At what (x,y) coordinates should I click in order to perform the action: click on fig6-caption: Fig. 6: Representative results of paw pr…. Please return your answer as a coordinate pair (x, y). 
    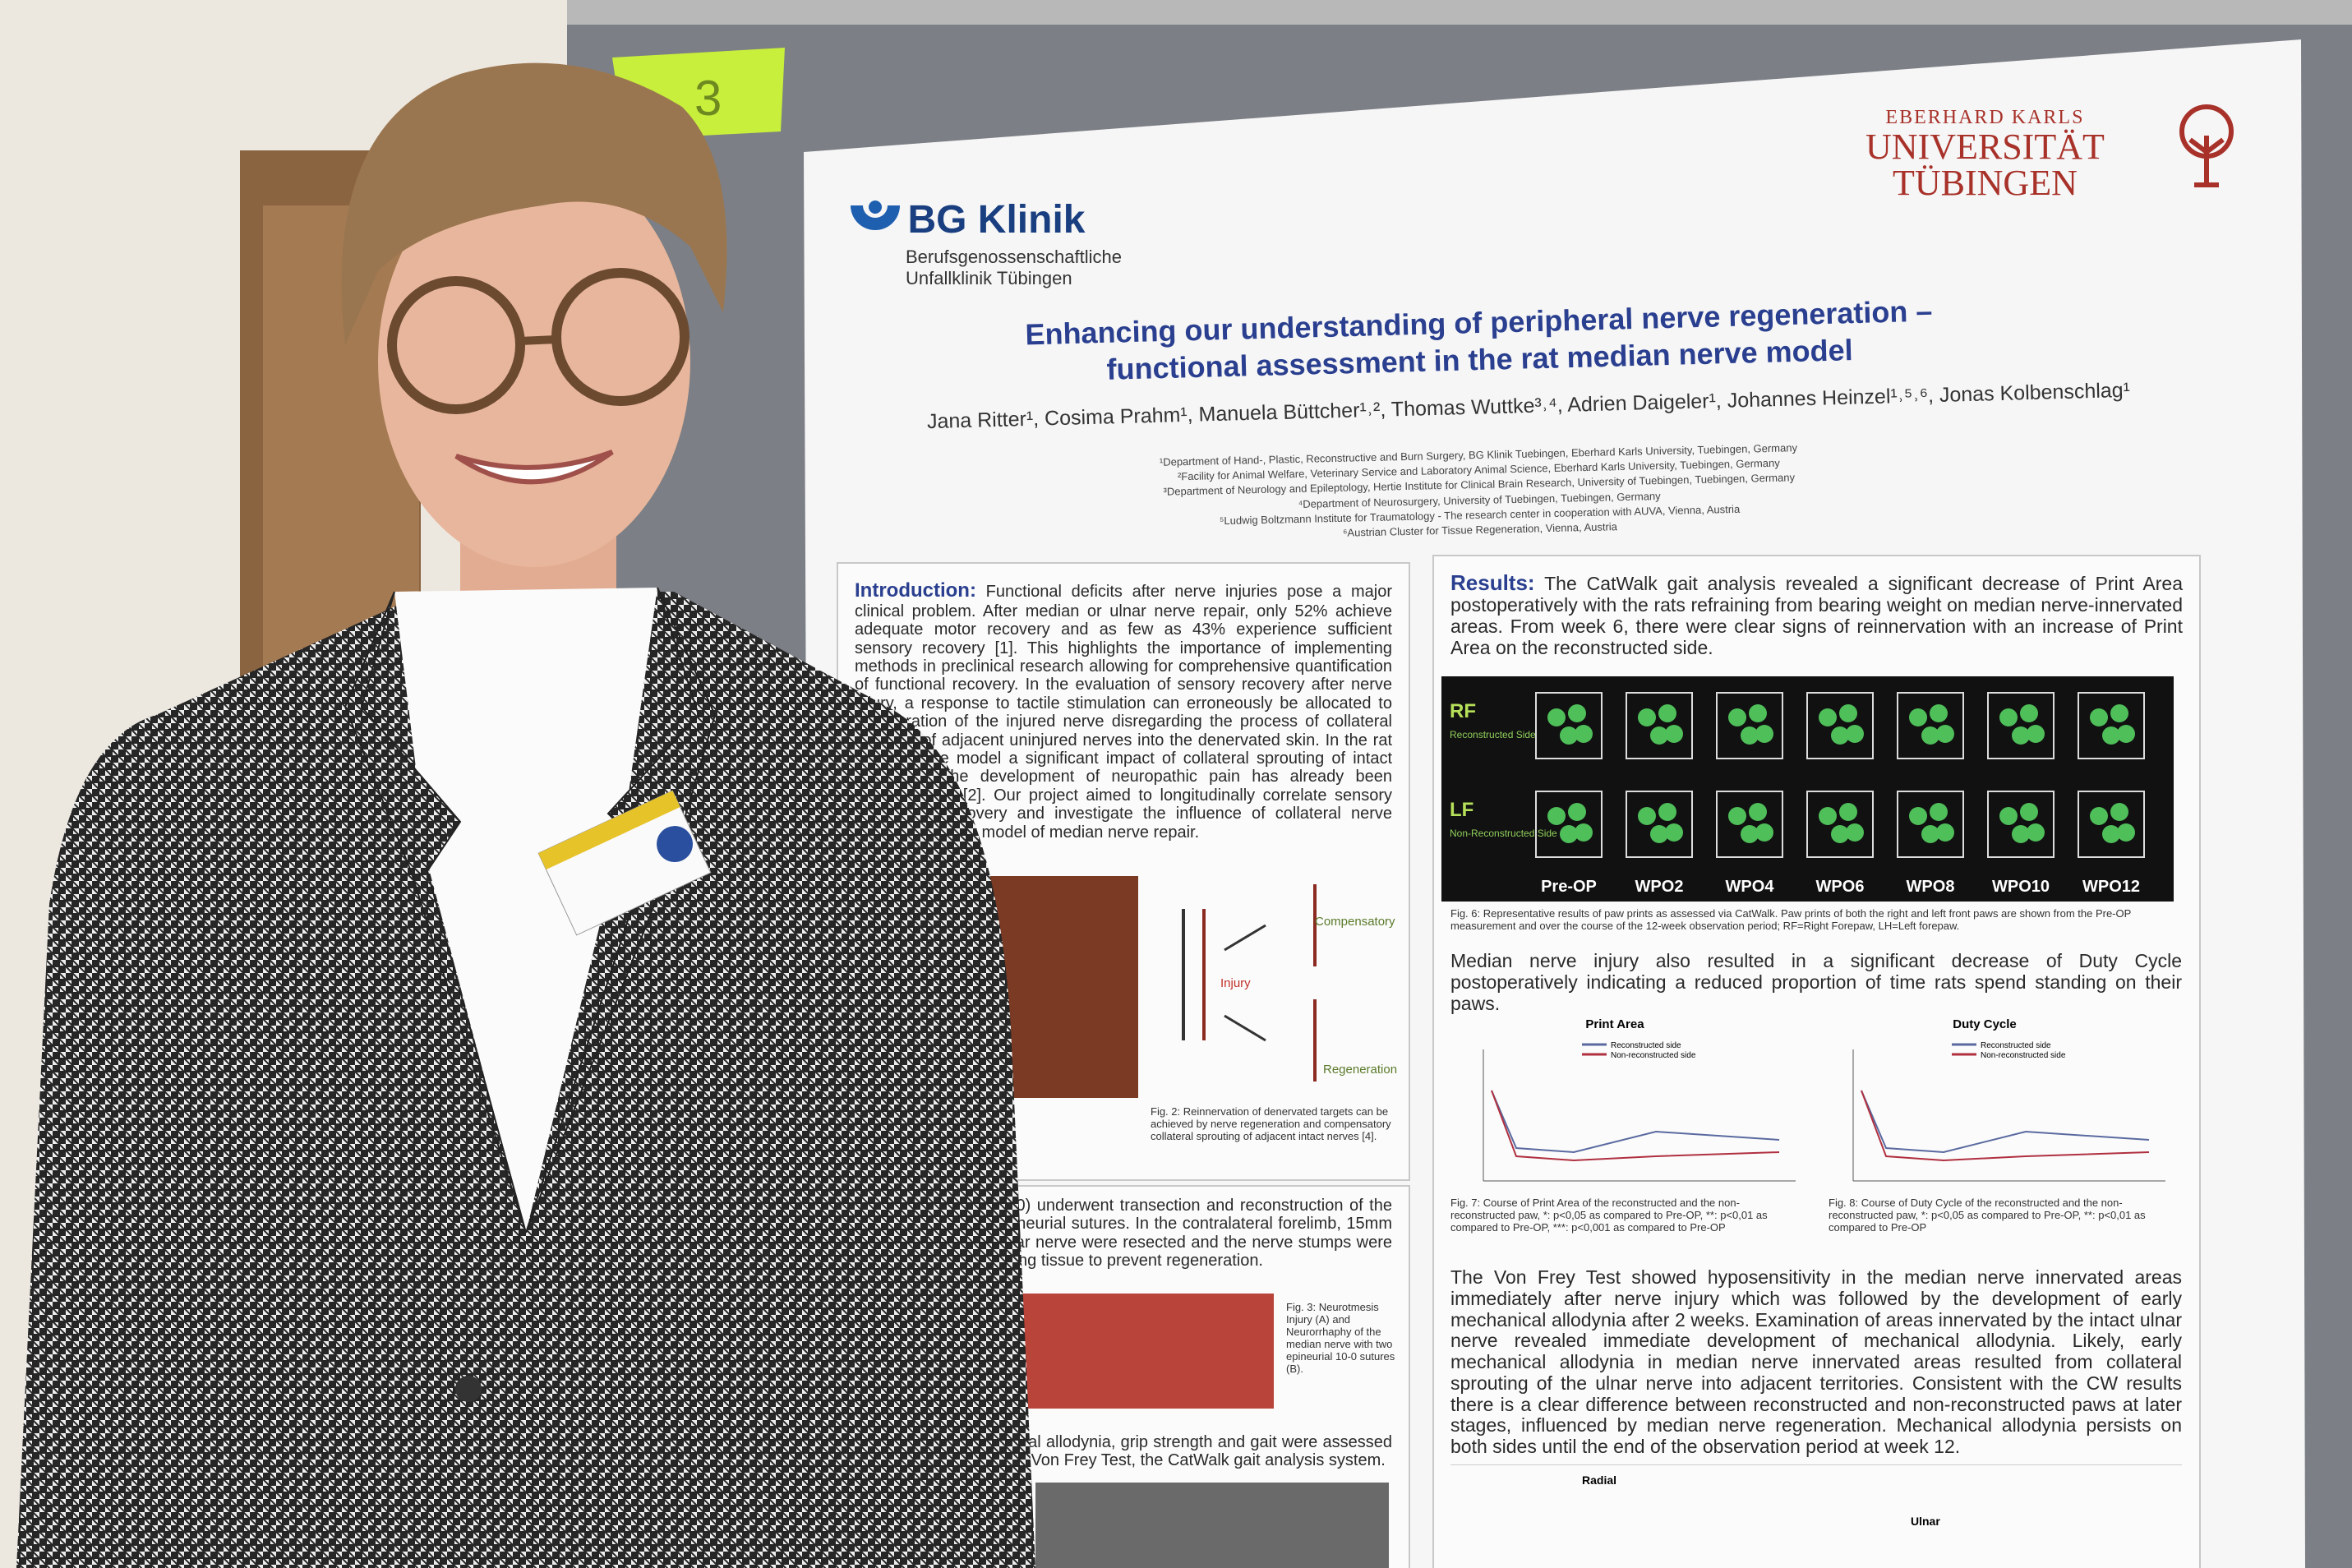
    Looking at the image, I should click on (1791, 920).